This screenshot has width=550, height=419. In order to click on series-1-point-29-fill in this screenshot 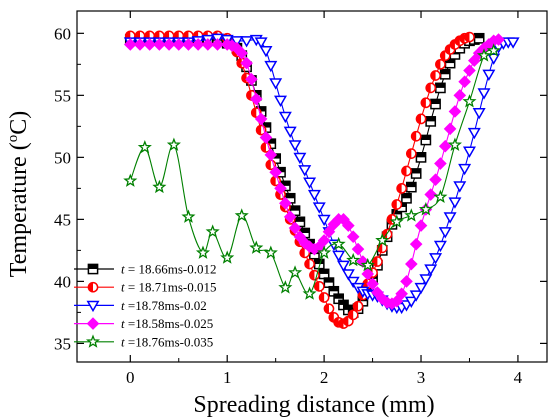, I will do `click(319, 262)`.